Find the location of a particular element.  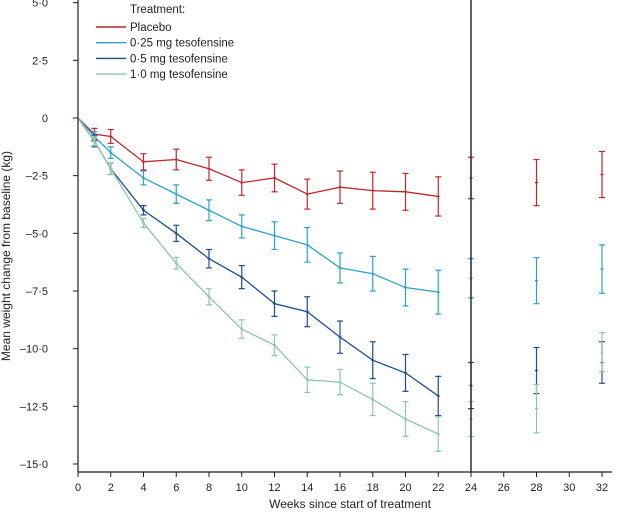

x-tick-label: 24 is located at coordinates (471, 488).